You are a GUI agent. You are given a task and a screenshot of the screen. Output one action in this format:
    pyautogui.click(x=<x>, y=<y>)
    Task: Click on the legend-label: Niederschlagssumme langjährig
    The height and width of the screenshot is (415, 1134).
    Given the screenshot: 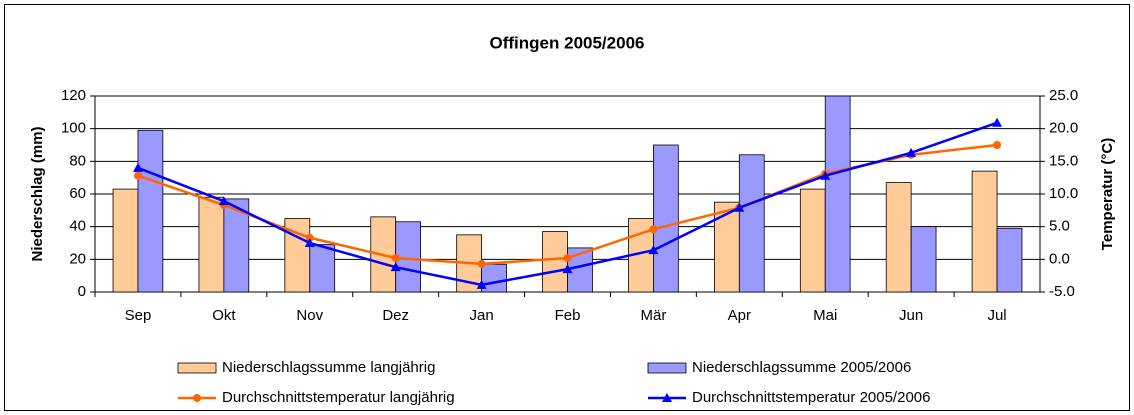 What is the action you would take?
    pyautogui.click(x=328, y=367)
    